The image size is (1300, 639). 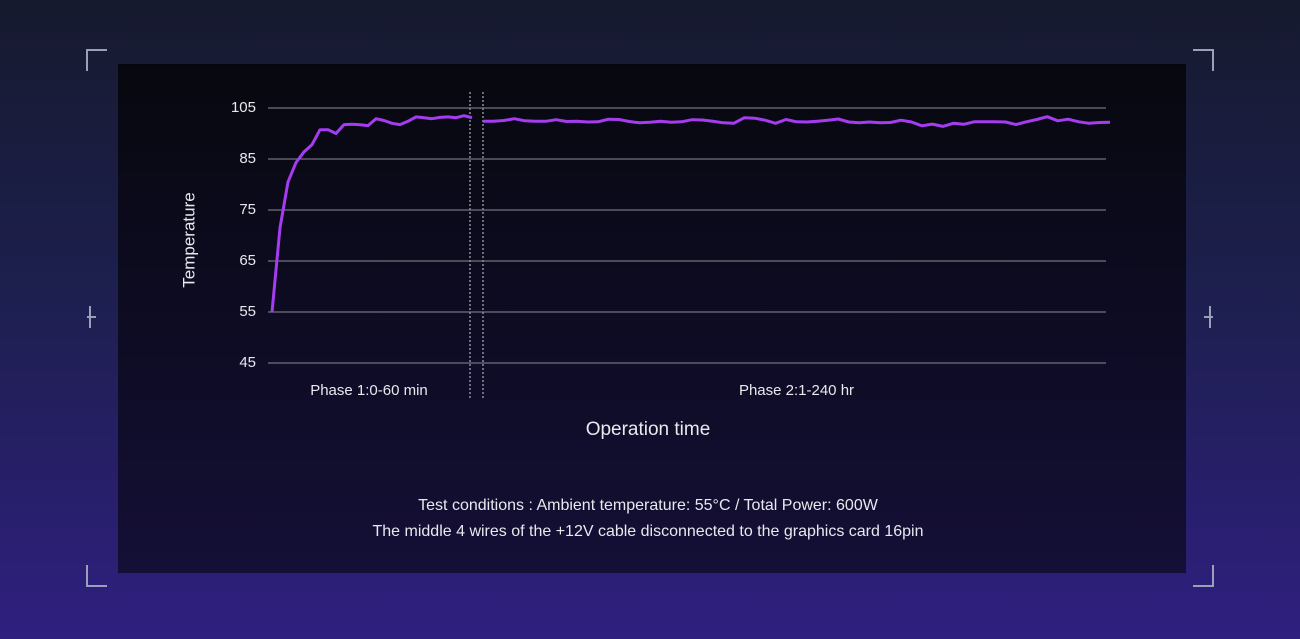 What do you see at coordinates (247, 158) in the screenshot?
I see `y-tick-label: 85` at bounding box center [247, 158].